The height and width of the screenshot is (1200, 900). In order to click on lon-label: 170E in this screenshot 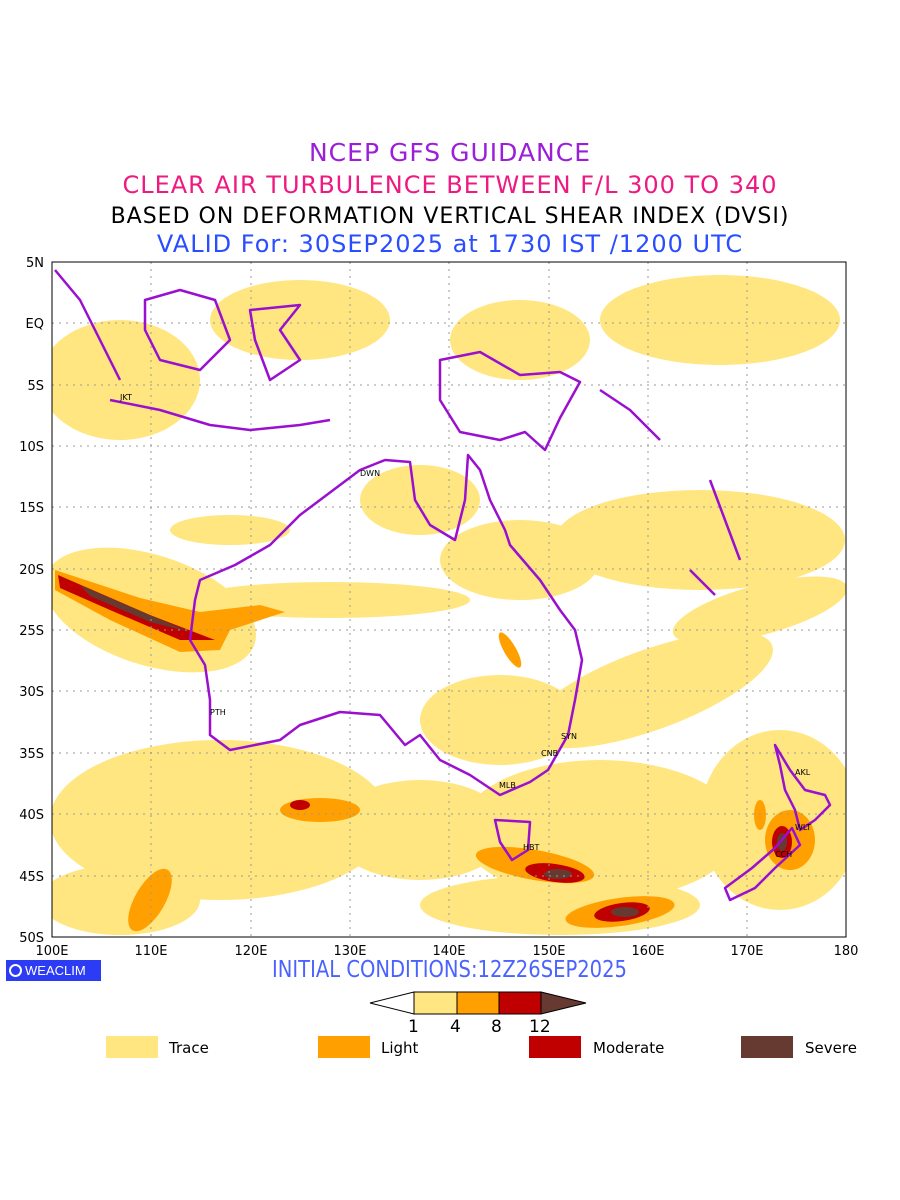, I will do `click(746, 951)`.